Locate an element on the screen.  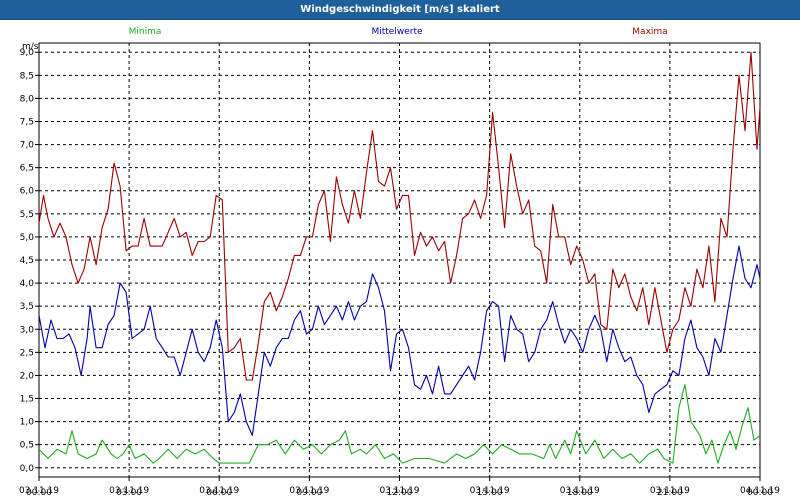
chart-title-bar: Windgeschwindigkeit [m/s] skaliert is located at coordinates (400, 10).